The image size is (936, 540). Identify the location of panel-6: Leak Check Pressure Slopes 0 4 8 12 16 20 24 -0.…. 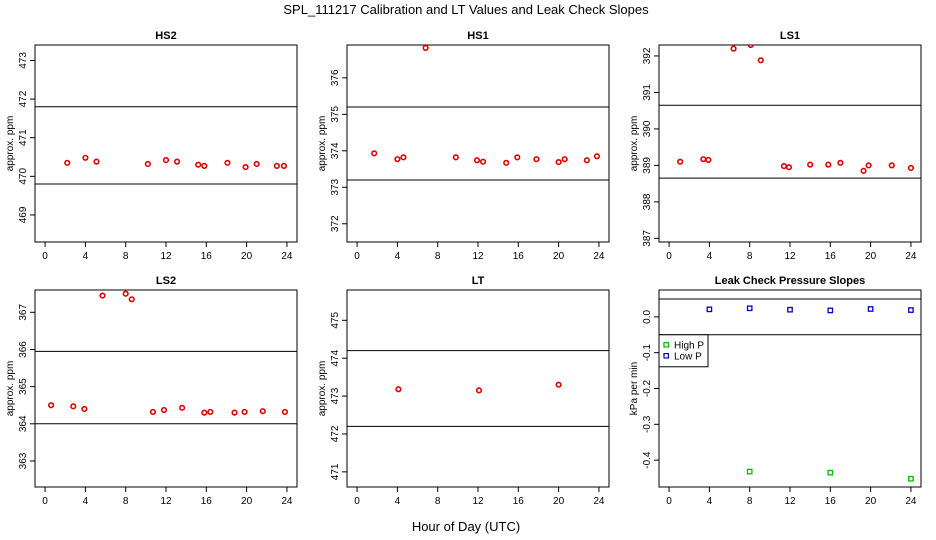
(775, 391).